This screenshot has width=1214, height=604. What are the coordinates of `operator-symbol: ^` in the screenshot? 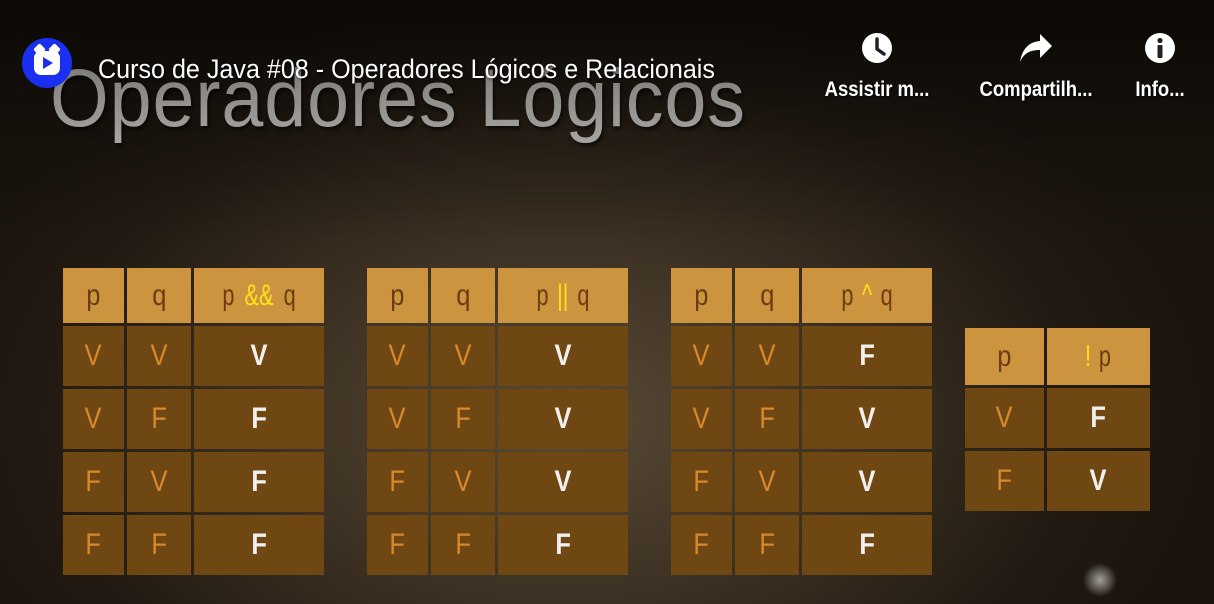 It's located at (867, 295).